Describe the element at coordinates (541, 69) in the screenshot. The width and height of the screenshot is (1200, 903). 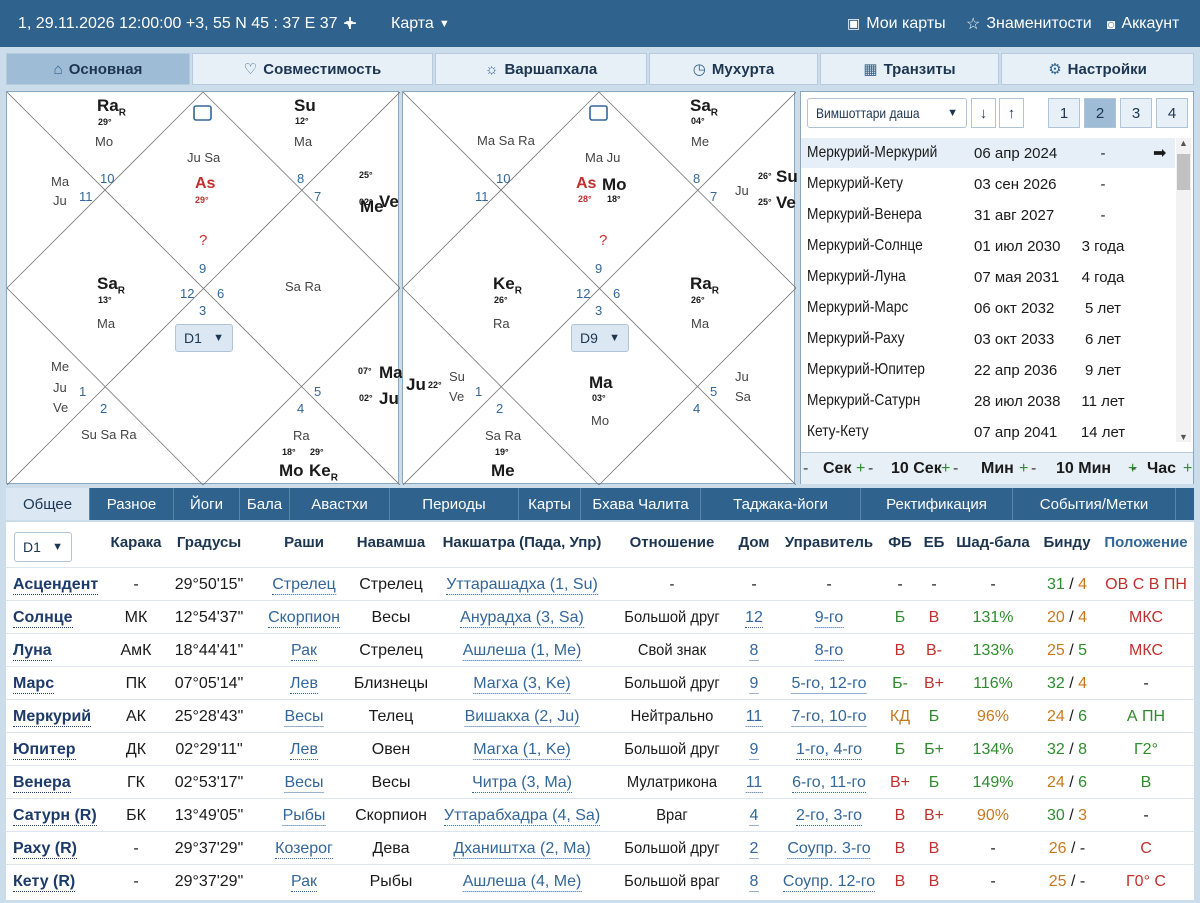
I see `tab-varshaphala: ☼ Варшапхала` at that location.